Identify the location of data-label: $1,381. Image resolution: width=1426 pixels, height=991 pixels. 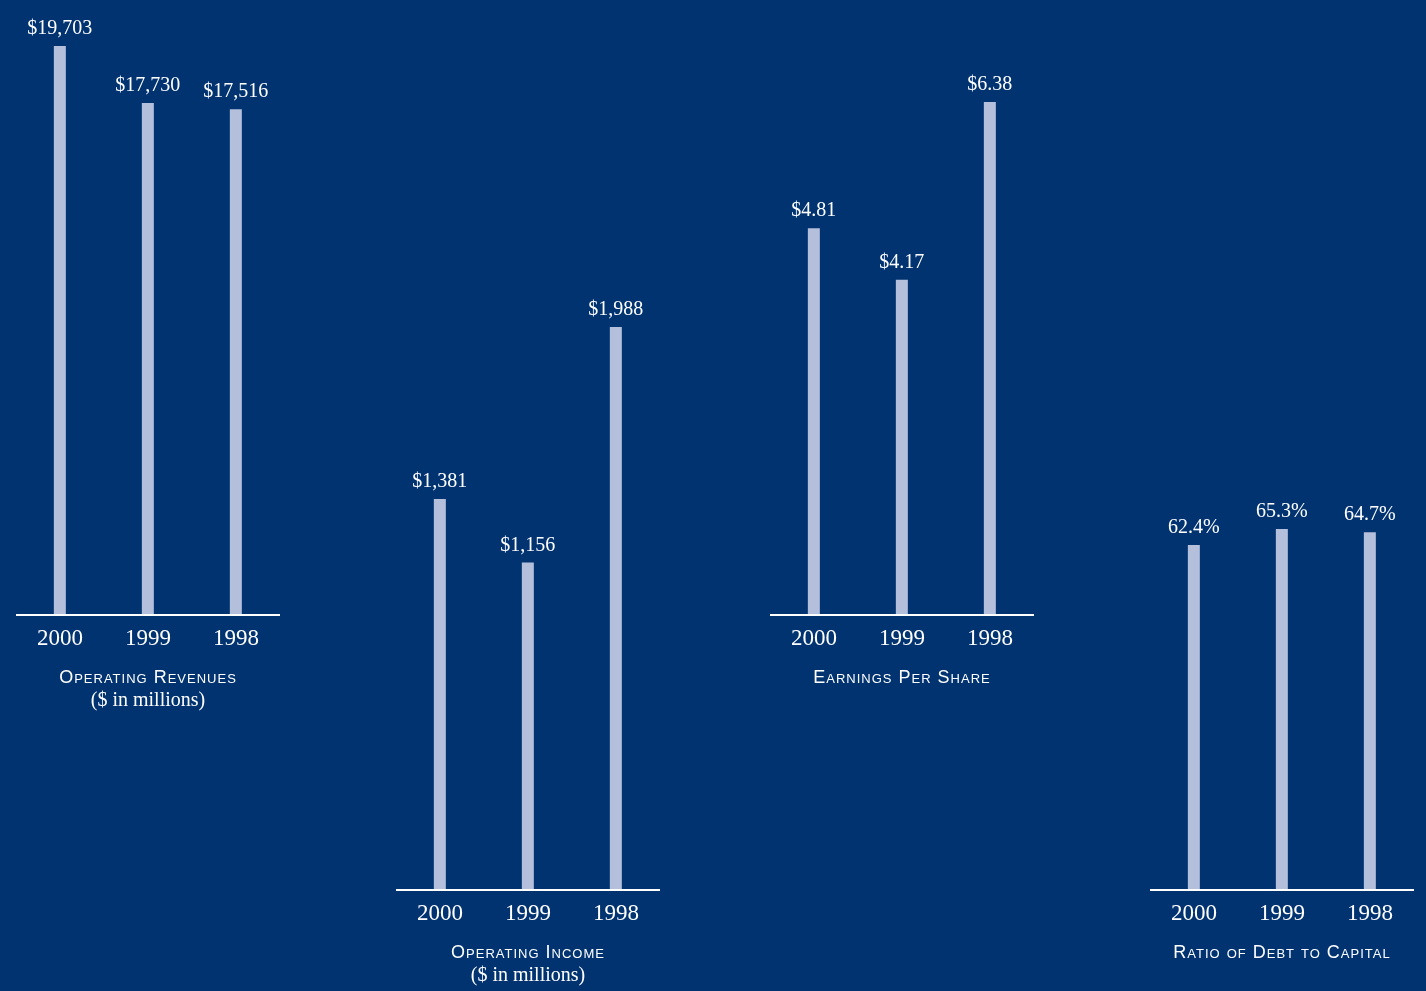
(440, 479).